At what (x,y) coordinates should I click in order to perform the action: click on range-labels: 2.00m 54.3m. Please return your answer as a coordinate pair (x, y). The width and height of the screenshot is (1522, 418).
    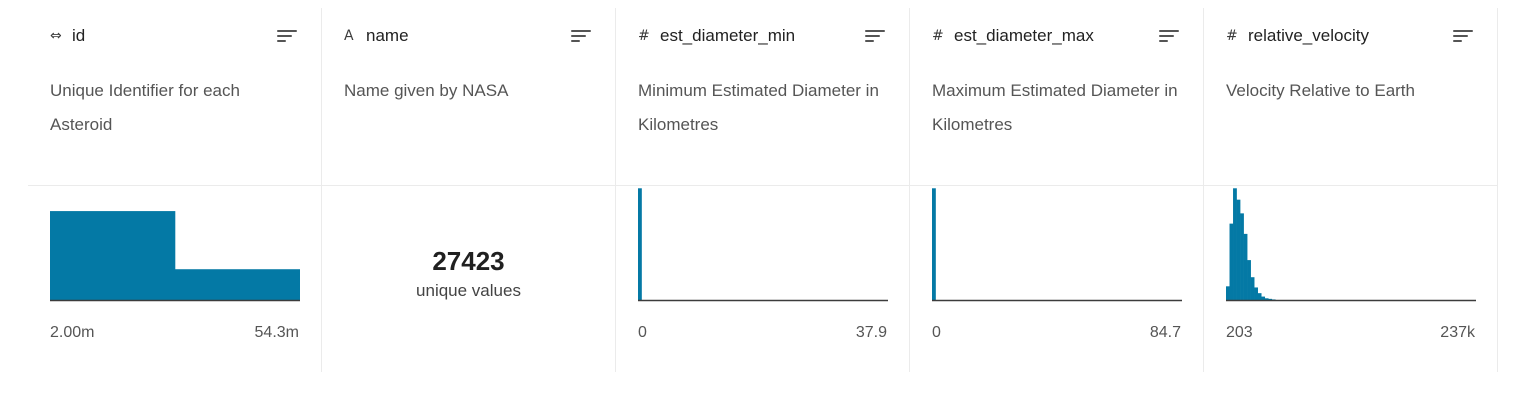
    Looking at the image, I should click on (174, 335).